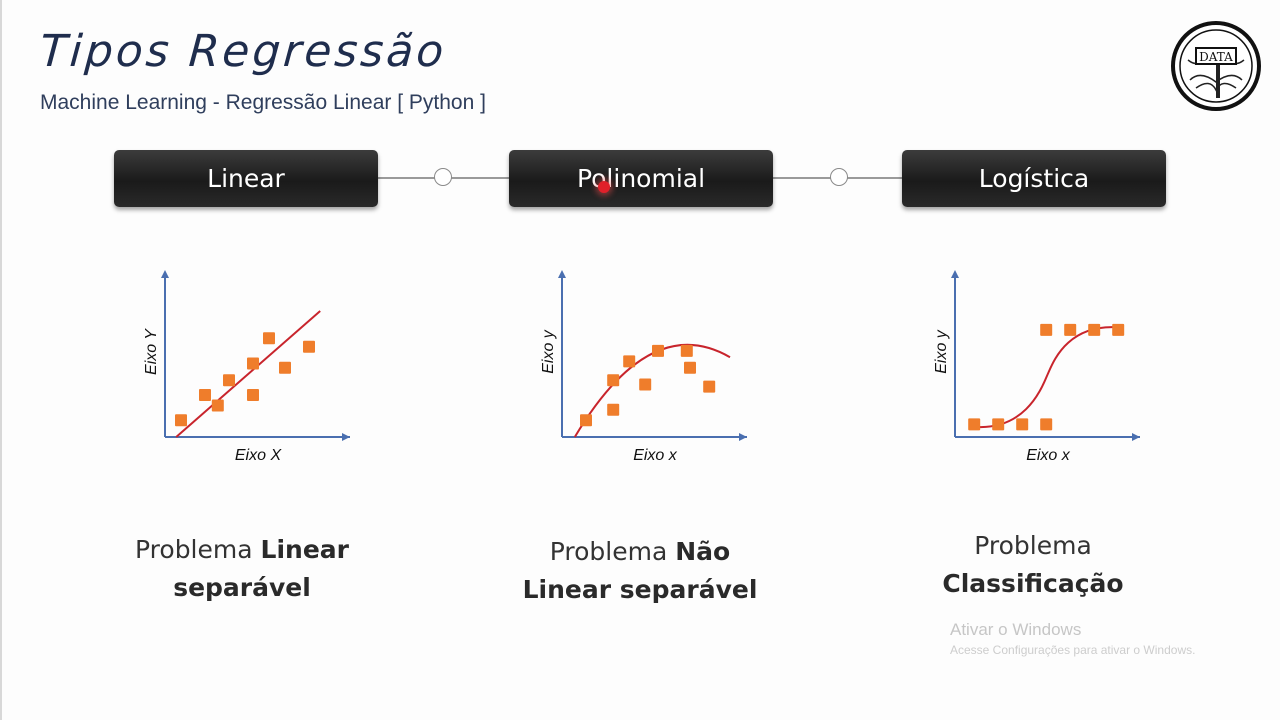 The image size is (1280, 720). Describe the element at coordinates (1, 360) in the screenshot. I see `left-border` at that location.